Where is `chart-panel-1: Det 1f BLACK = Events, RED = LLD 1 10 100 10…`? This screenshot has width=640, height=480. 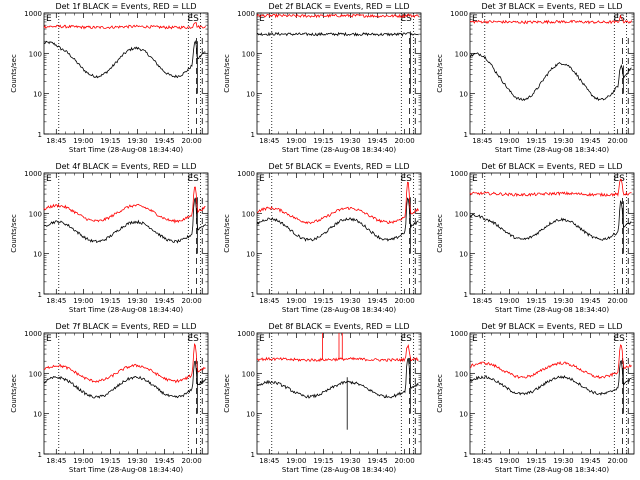 chart-panel-1: Det 1f BLACK = Events, RED = LLD 1 10 100 10… is located at coordinates (109, 78).